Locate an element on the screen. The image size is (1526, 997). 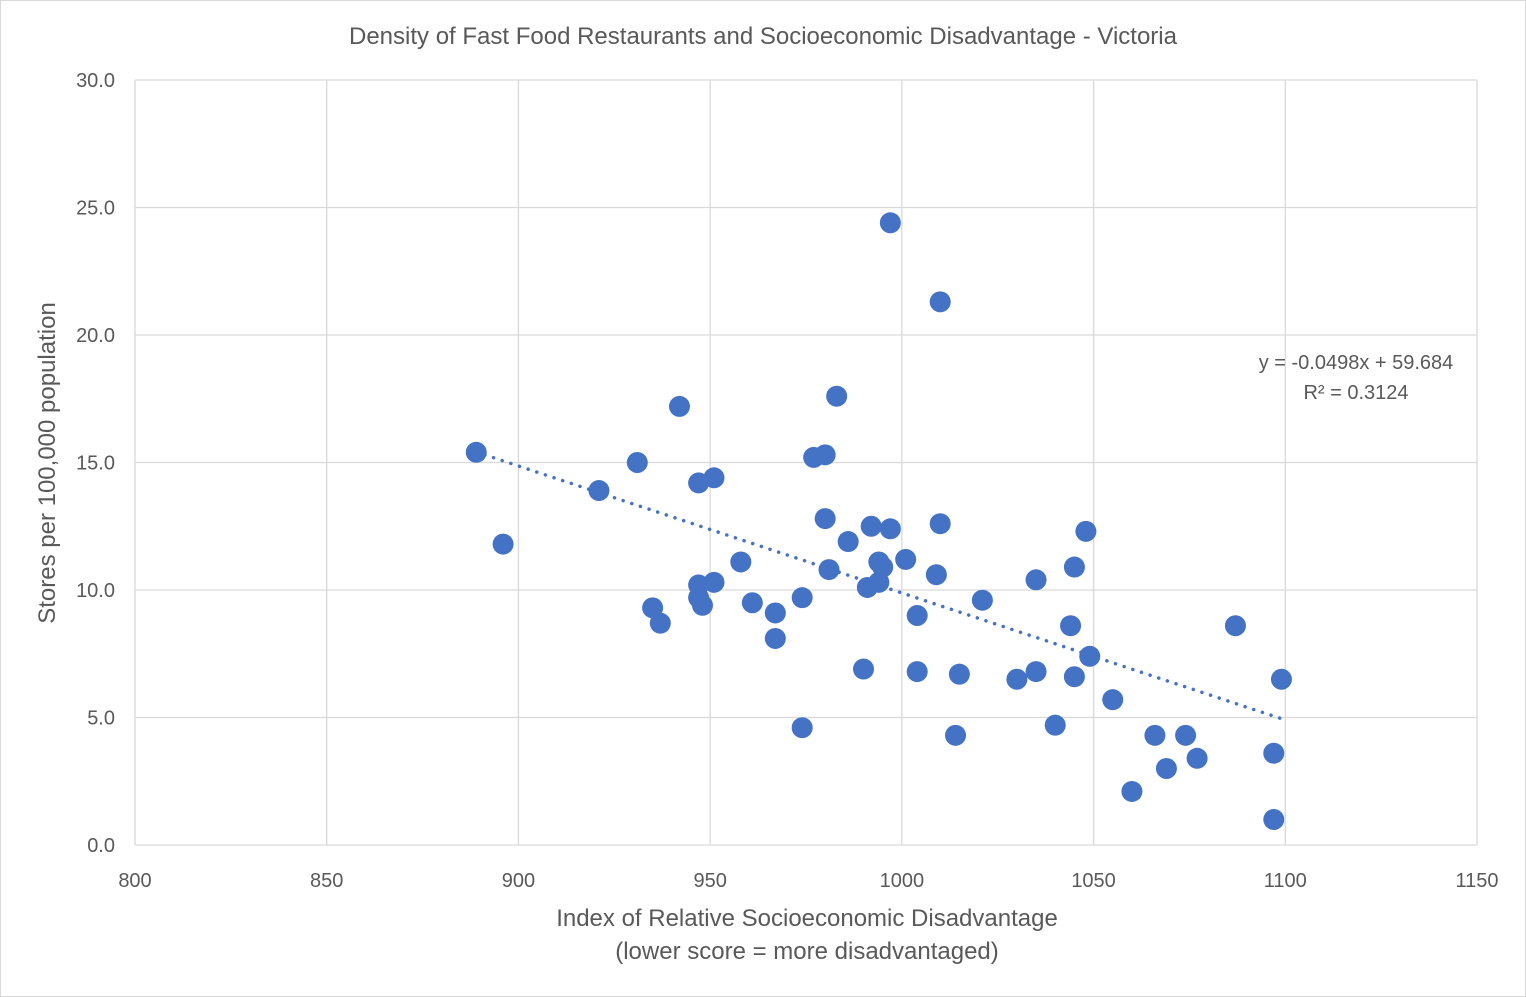
y-tick-label: 20.0 is located at coordinates (95, 336).